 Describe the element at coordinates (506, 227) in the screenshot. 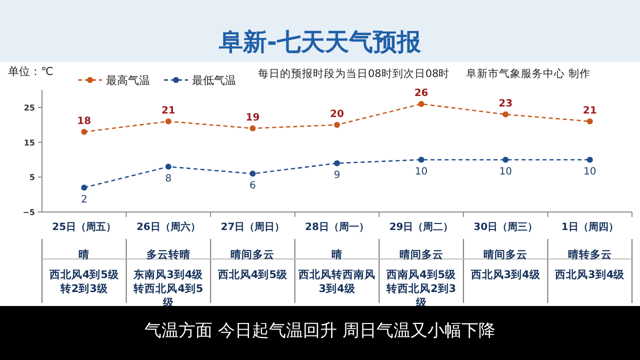

I see `x-tick-label: 30日（周三）` at that location.